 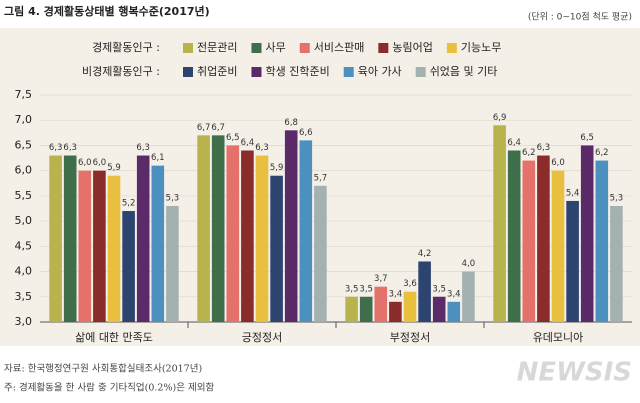 I want to click on value-label: 3,7, so click(x=381, y=279).